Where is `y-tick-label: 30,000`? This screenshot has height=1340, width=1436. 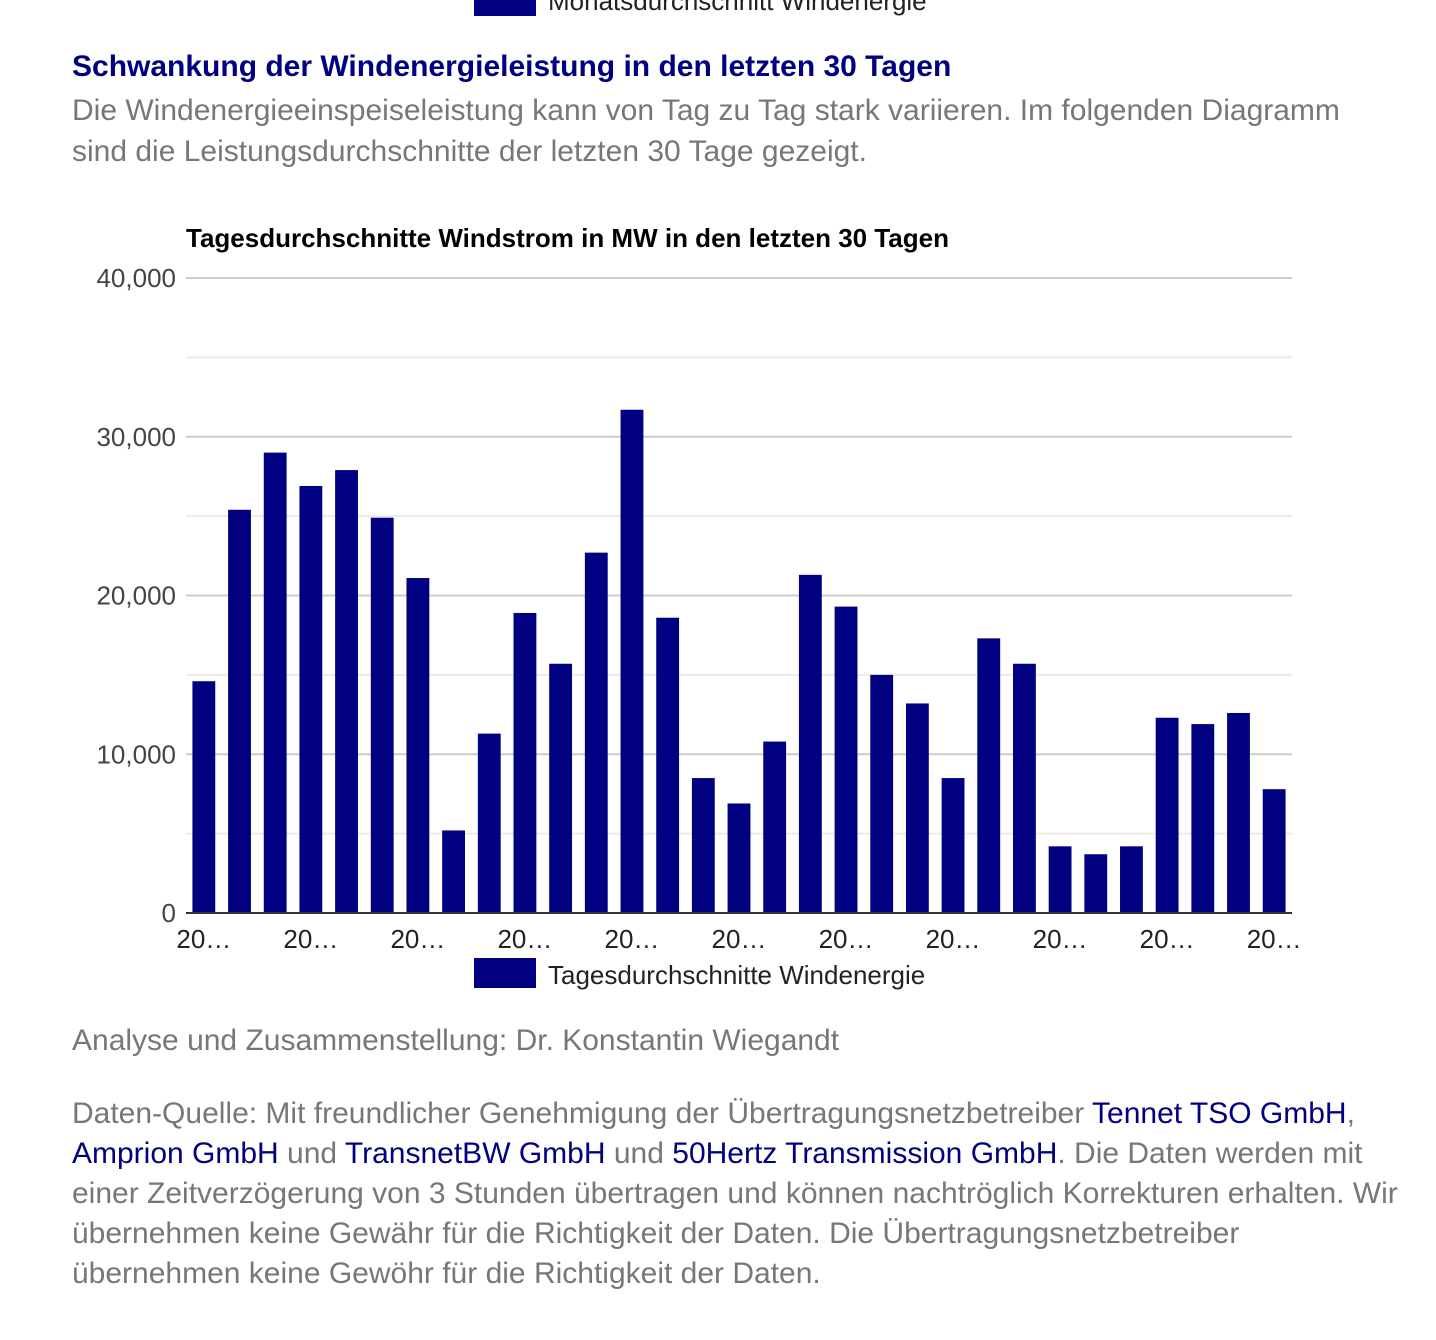 y-tick-label: 30,000 is located at coordinates (136, 437).